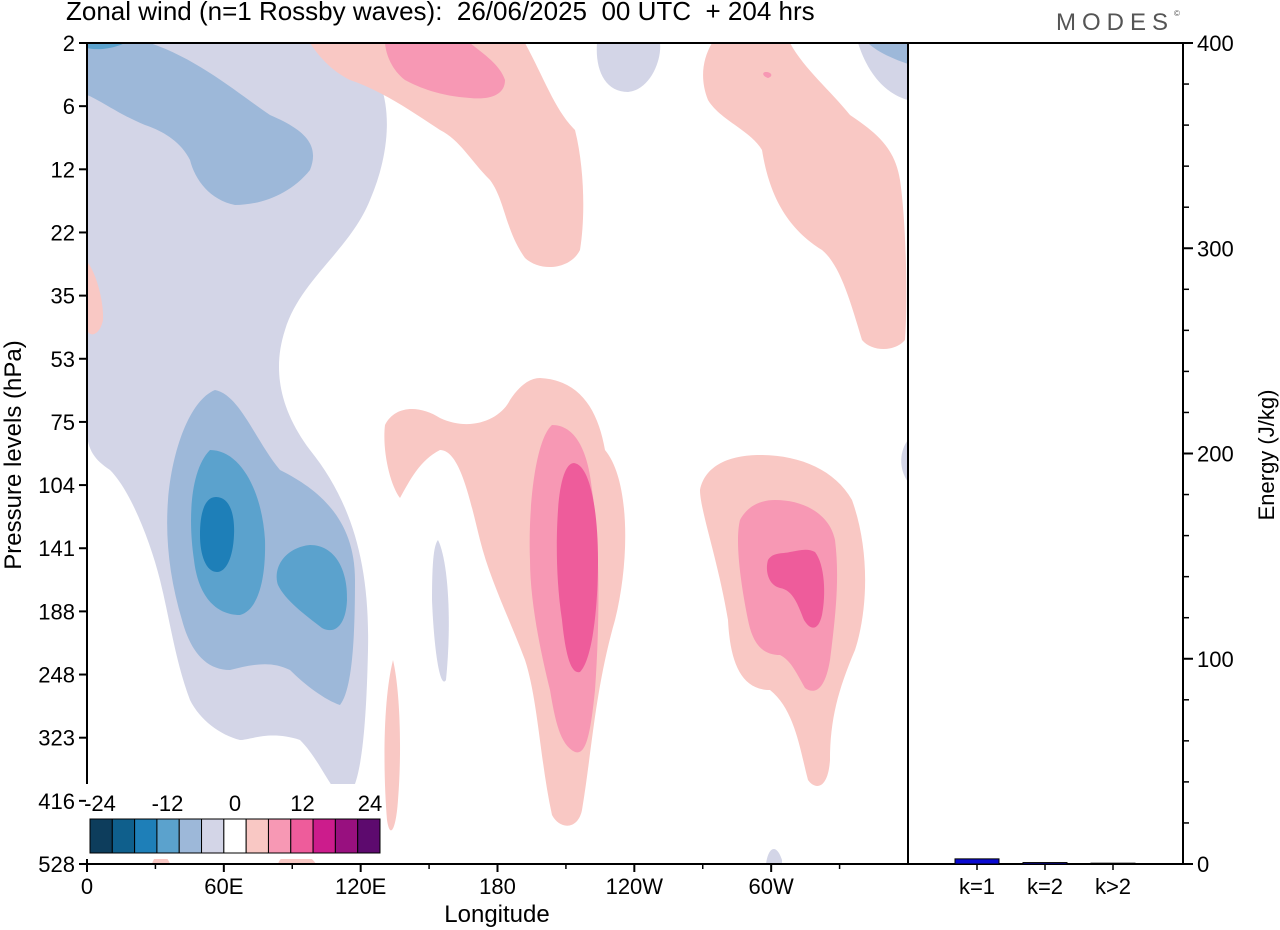 This screenshot has height=930, width=1280. What do you see at coordinates (56, 675) in the screenshot?
I see `y-tick-label: 248` at bounding box center [56, 675].